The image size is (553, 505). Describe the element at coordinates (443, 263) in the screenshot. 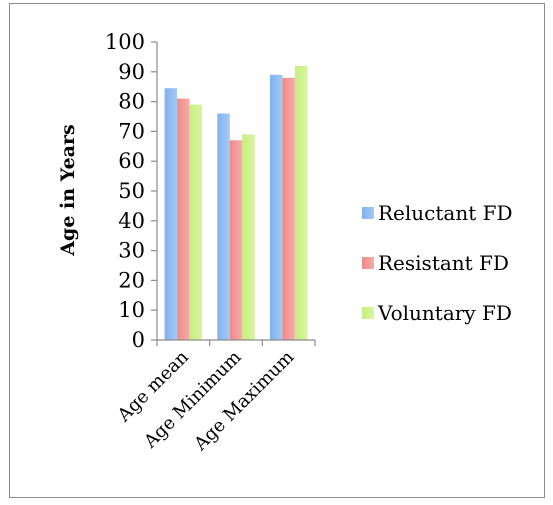

I see `legend-label: Resistant FD` at that location.